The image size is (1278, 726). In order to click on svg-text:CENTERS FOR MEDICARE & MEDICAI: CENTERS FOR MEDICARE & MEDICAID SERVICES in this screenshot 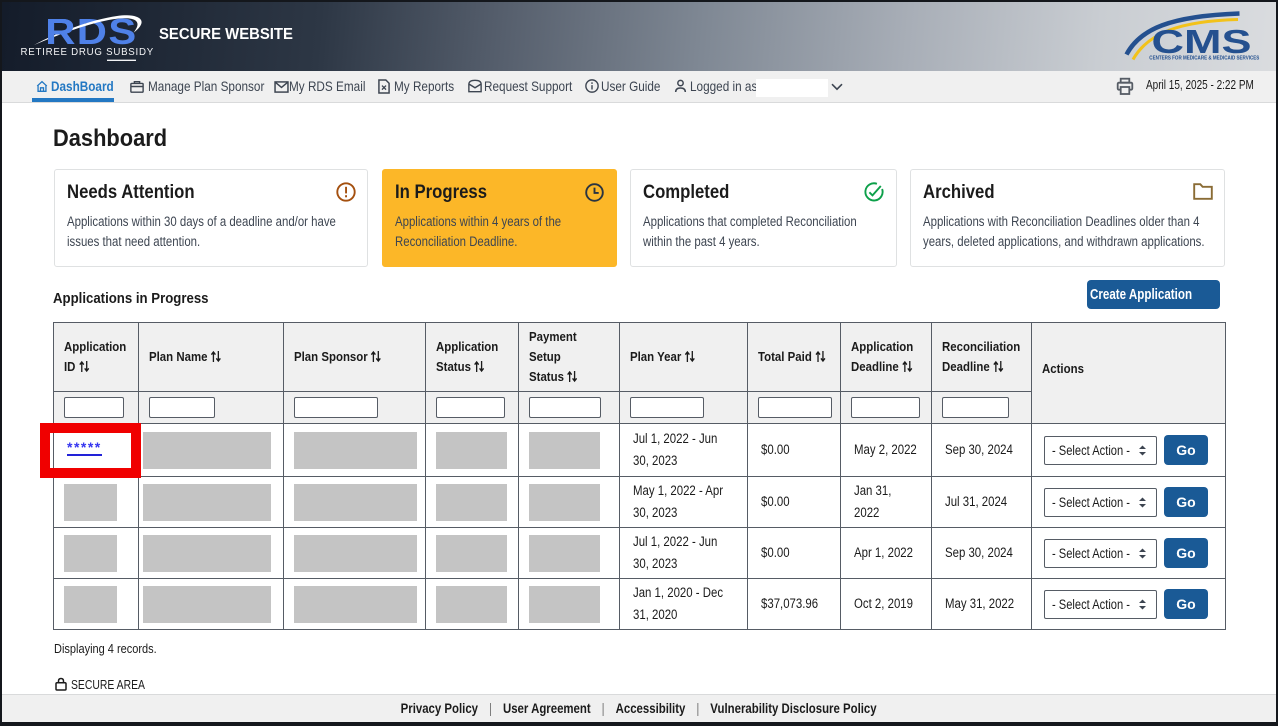, I will do `click(1204, 58)`.